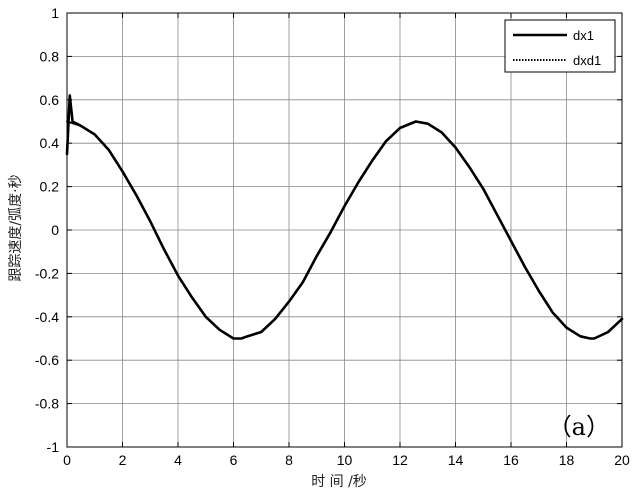  Describe the element at coordinates (47, 317) in the screenshot. I see `y-tick-label: -0.4` at that location.